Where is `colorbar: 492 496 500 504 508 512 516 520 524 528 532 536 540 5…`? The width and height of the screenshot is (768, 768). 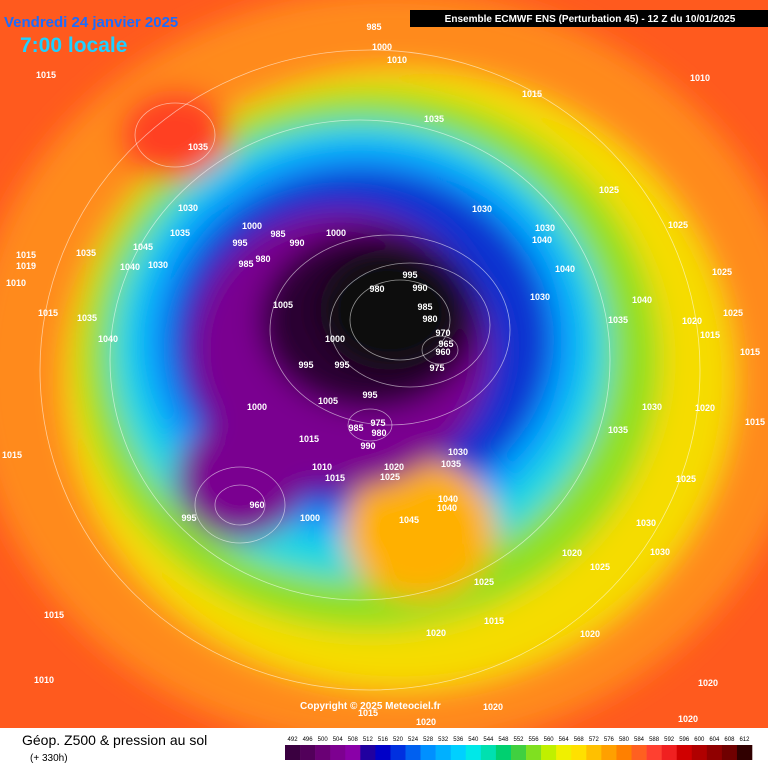 colorbar: 492 496 500 504 508 512 516 520 524 528 532 536 540 5… is located at coordinates (519, 748).